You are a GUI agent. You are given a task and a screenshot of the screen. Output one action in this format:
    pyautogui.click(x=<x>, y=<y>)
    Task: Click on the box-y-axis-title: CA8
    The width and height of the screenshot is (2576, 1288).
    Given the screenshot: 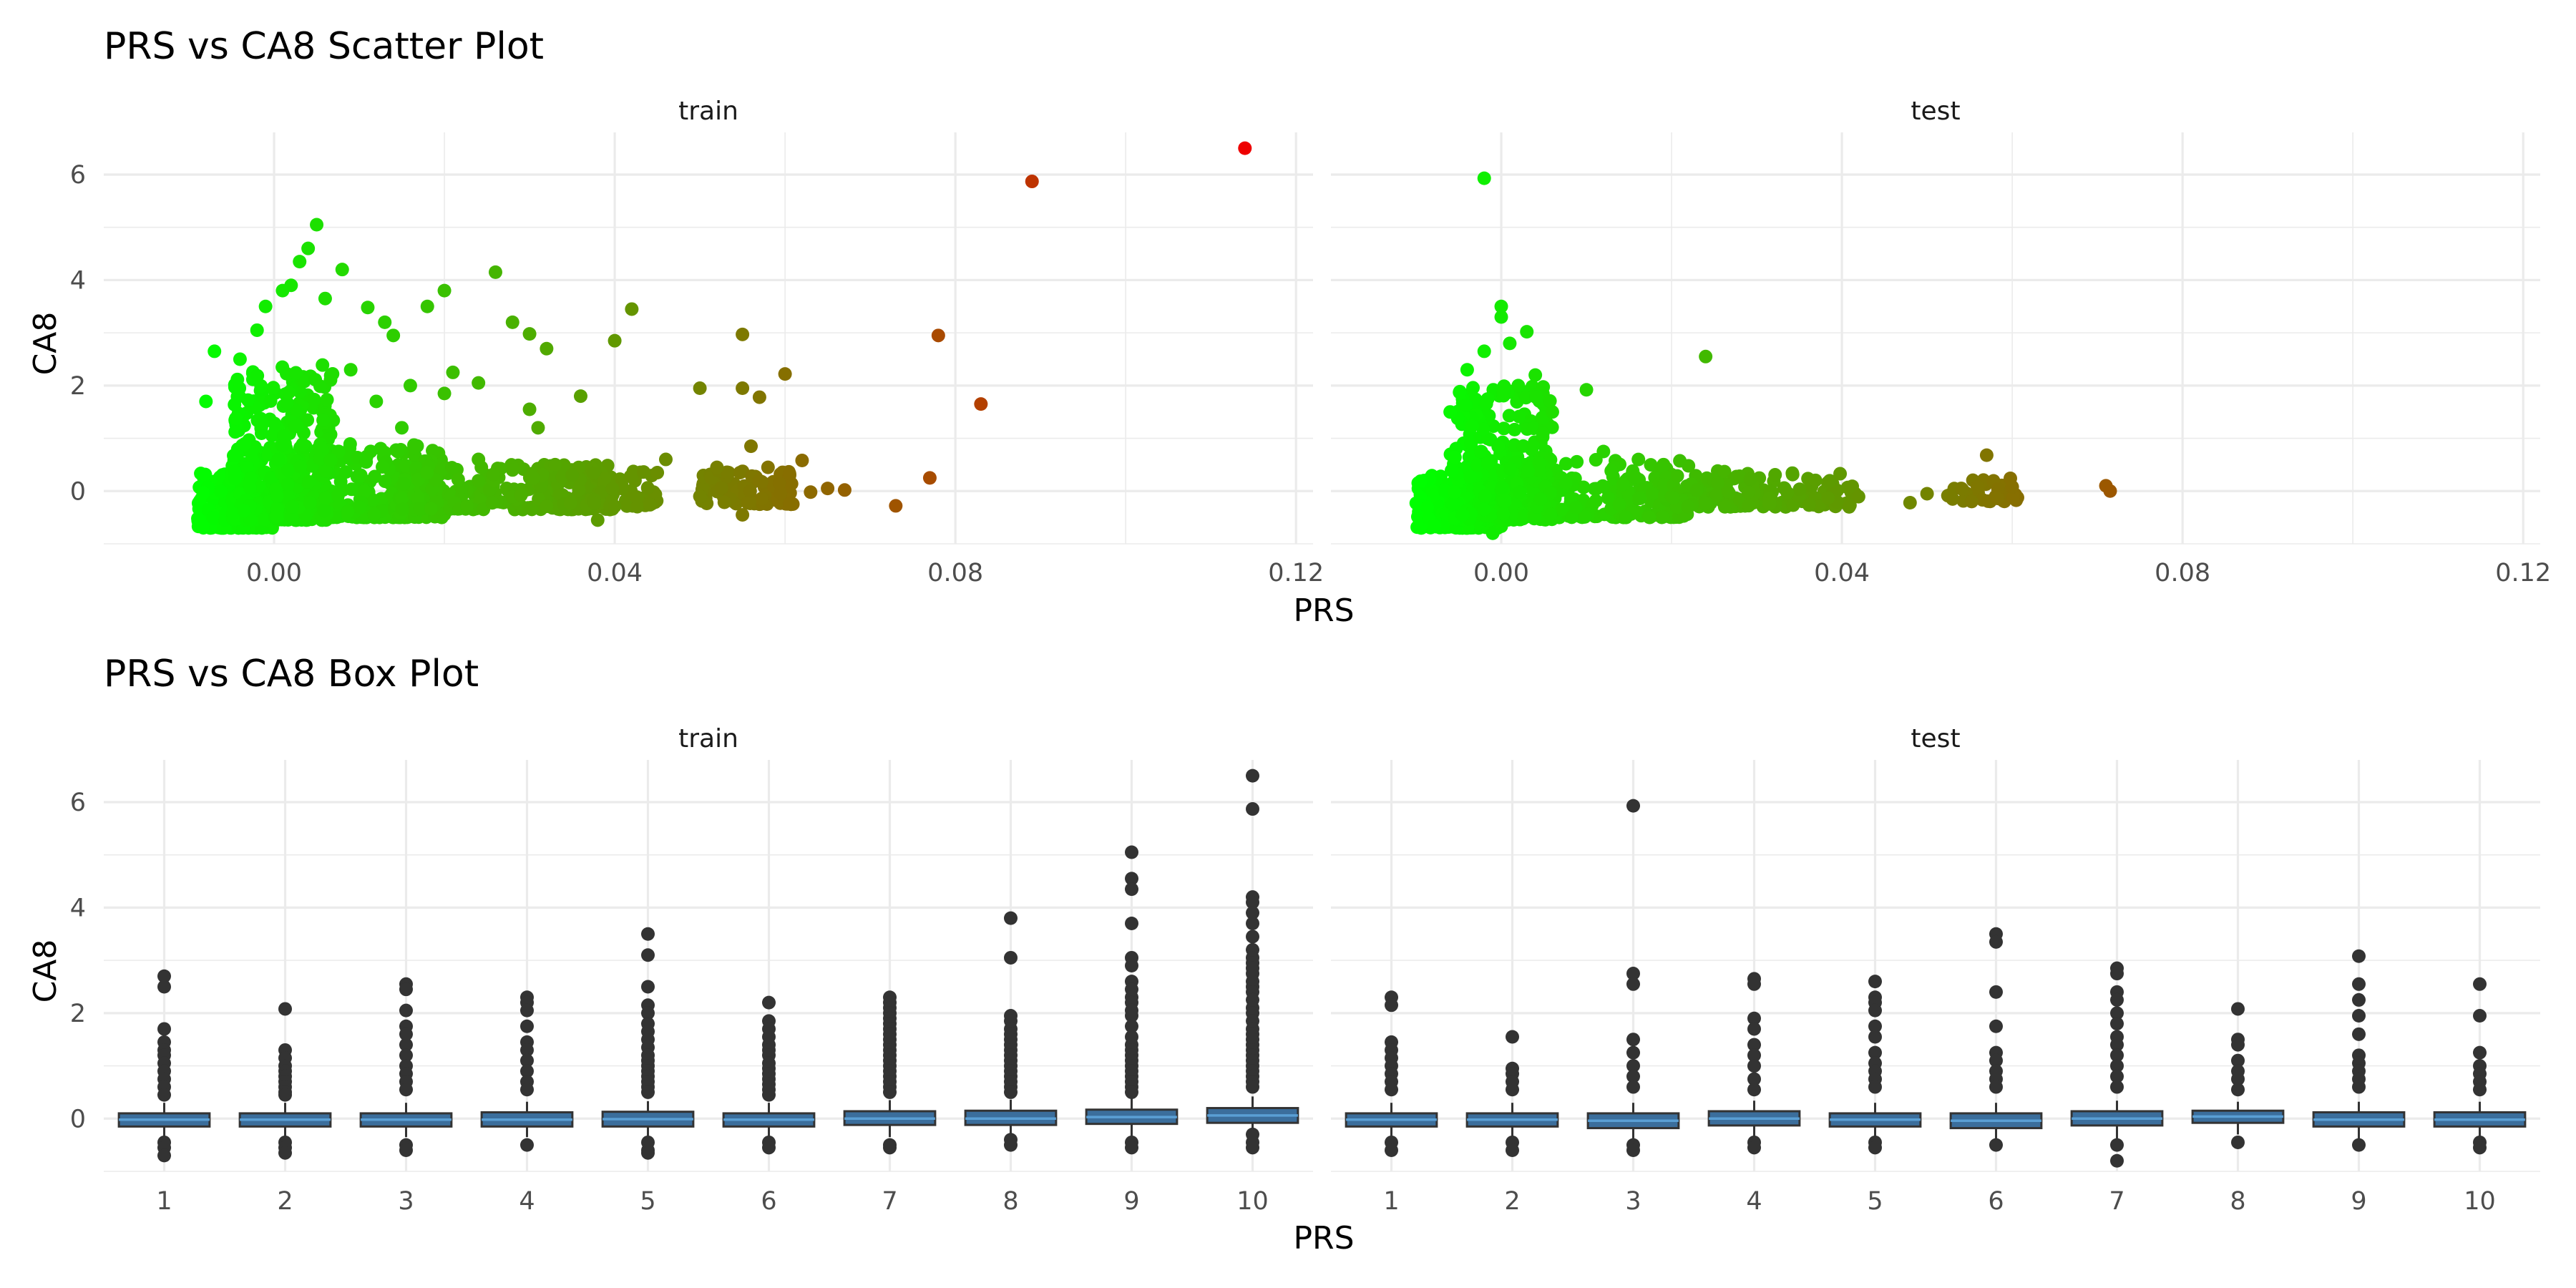 What is the action you would take?
    pyautogui.click(x=45, y=971)
    